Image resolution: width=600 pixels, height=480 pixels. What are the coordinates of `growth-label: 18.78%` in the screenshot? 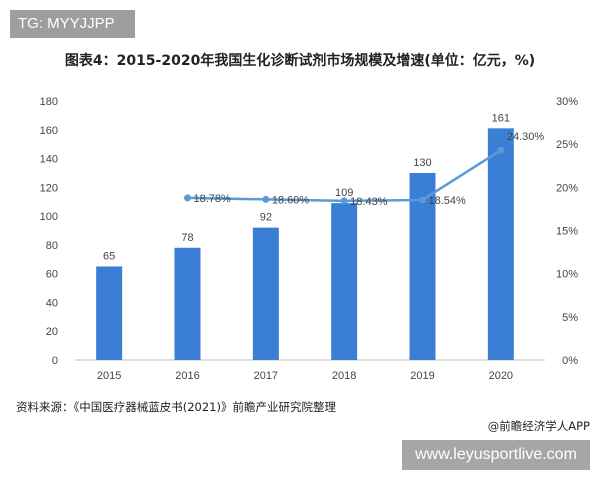 It's located at (213, 199).